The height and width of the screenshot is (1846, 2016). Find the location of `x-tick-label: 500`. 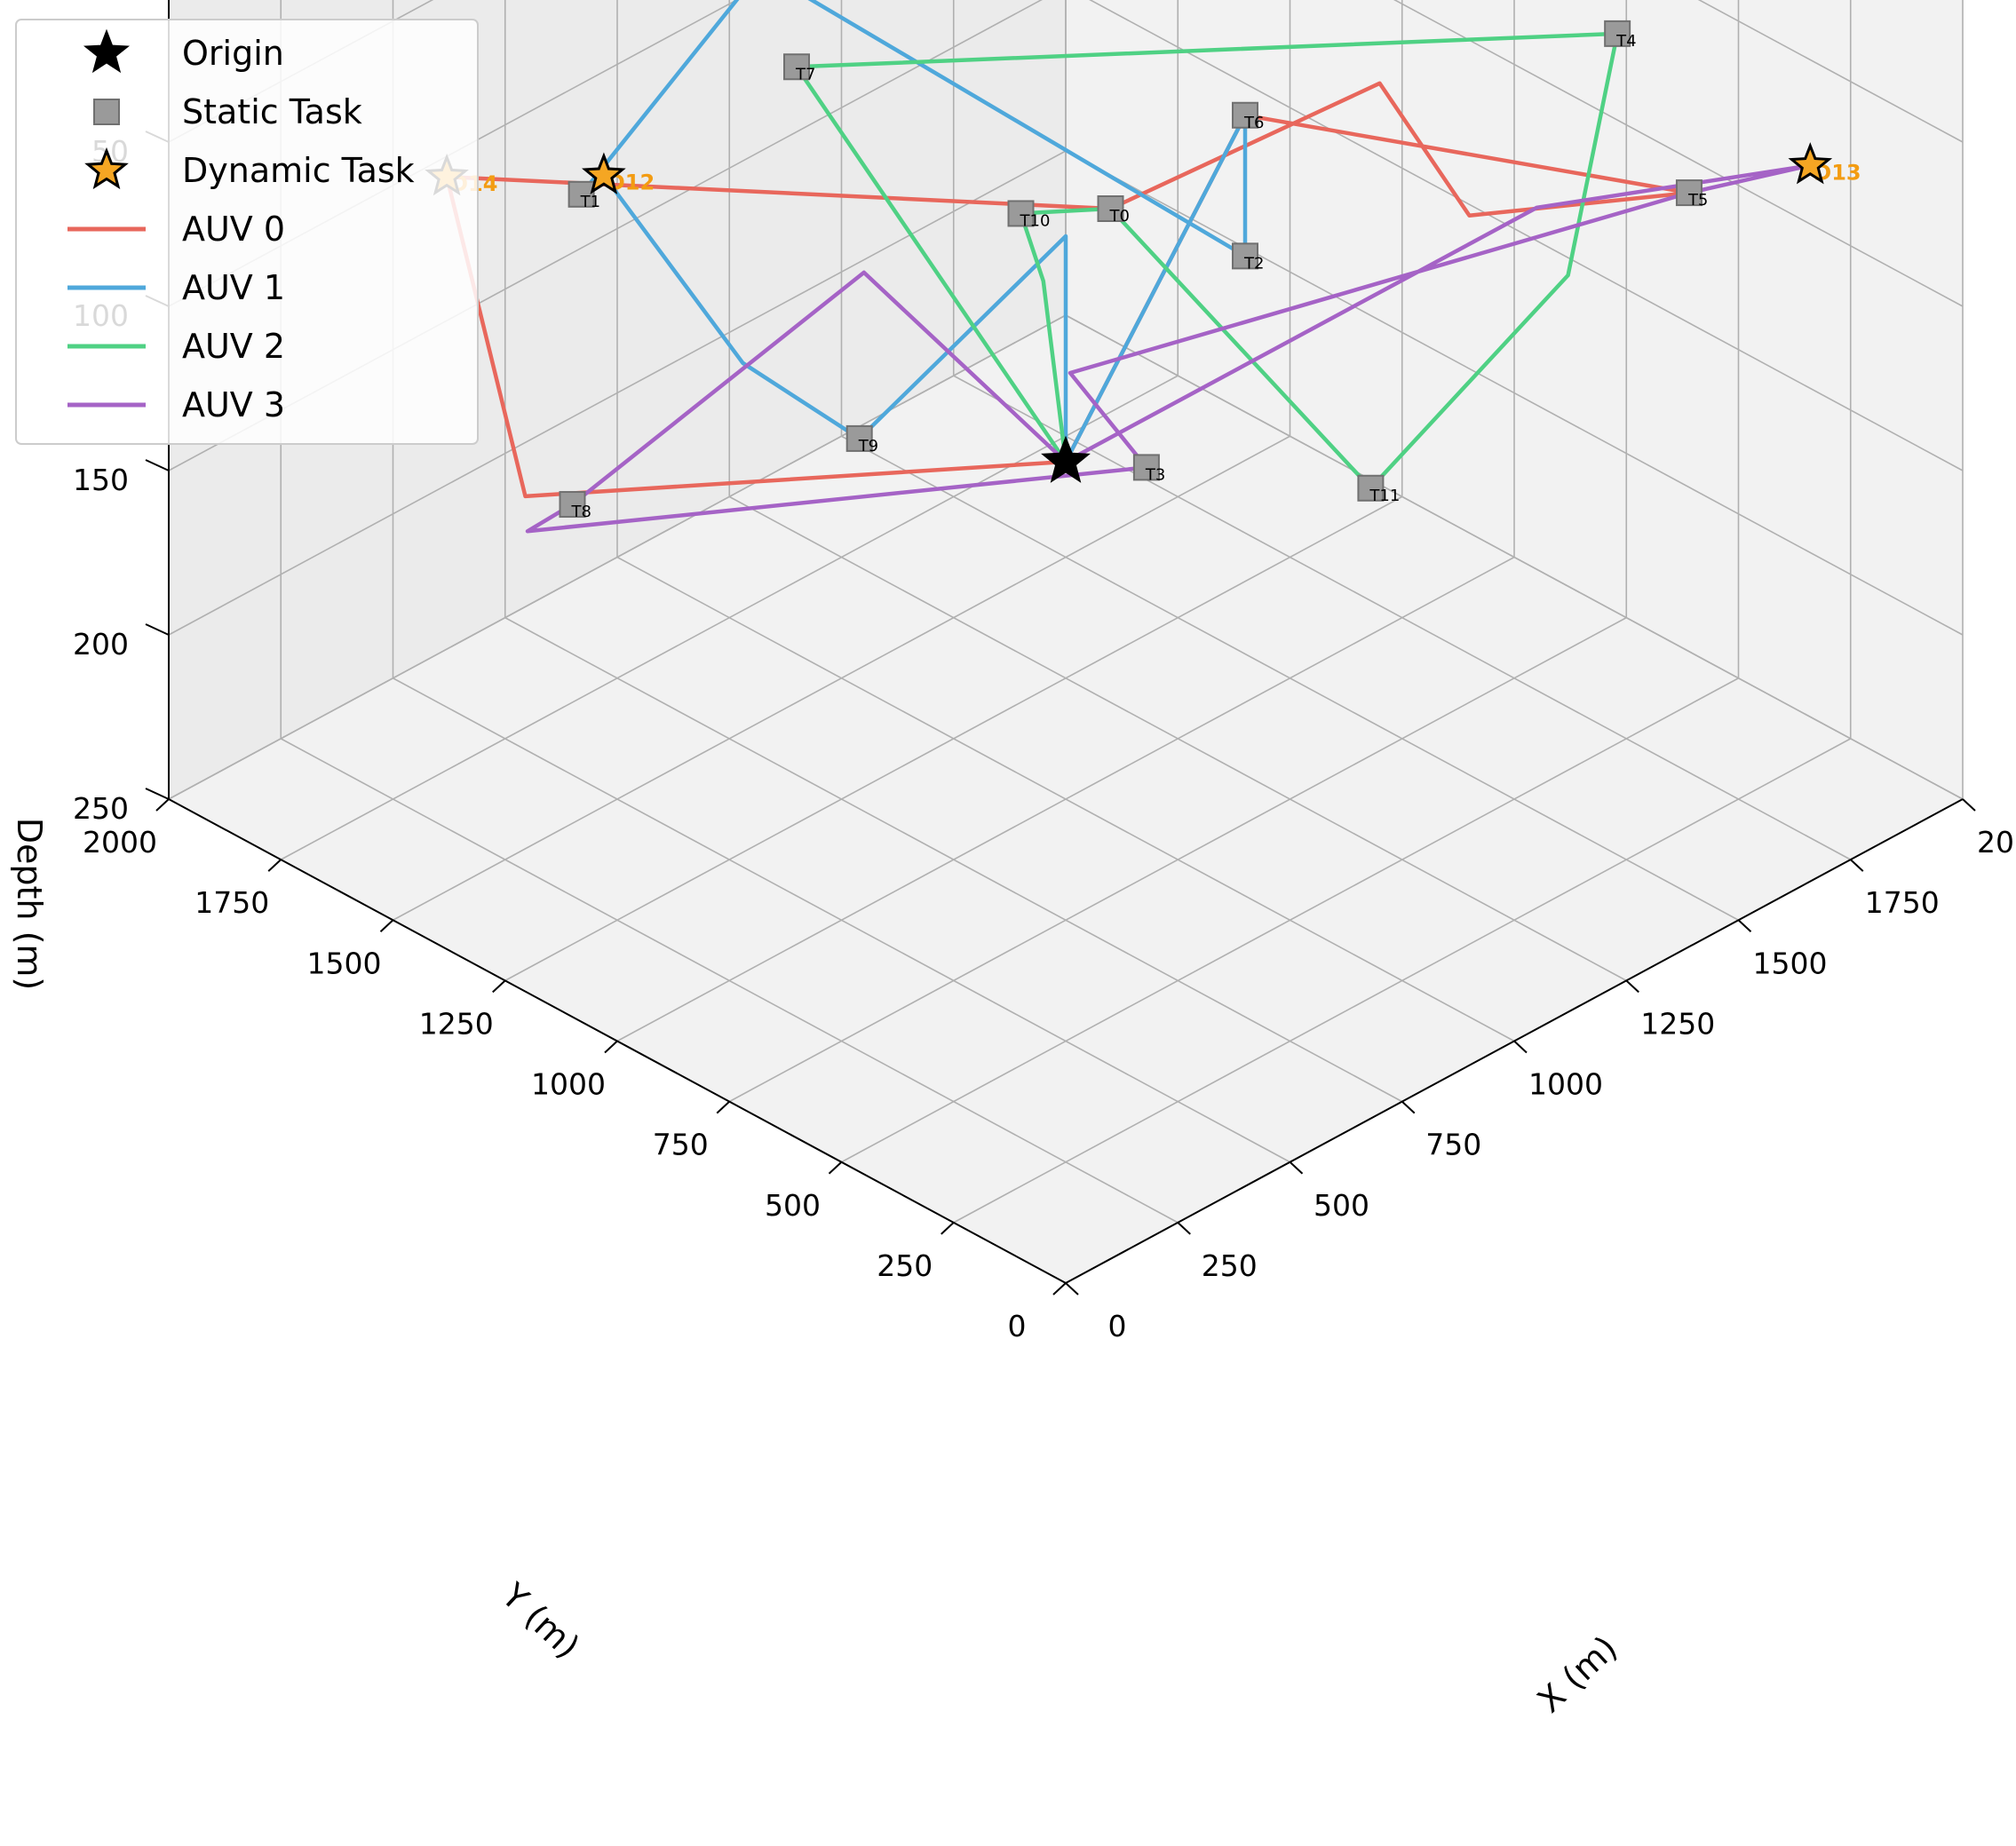

x-tick-label: 500 is located at coordinates (1341, 1205).